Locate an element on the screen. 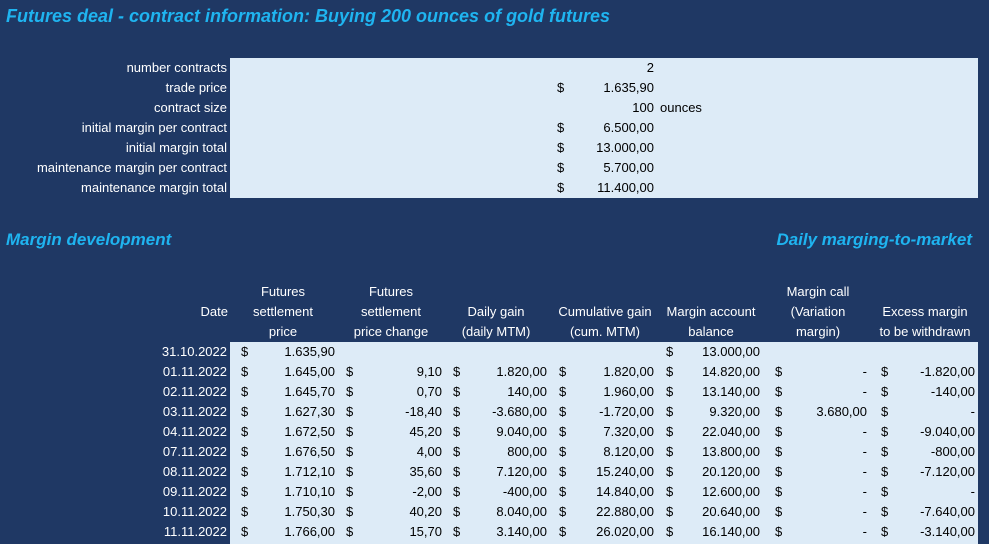 The width and height of the screenshot is (989, 544). settle-cell: 1.750,30 is located at coordinates (309, 511).